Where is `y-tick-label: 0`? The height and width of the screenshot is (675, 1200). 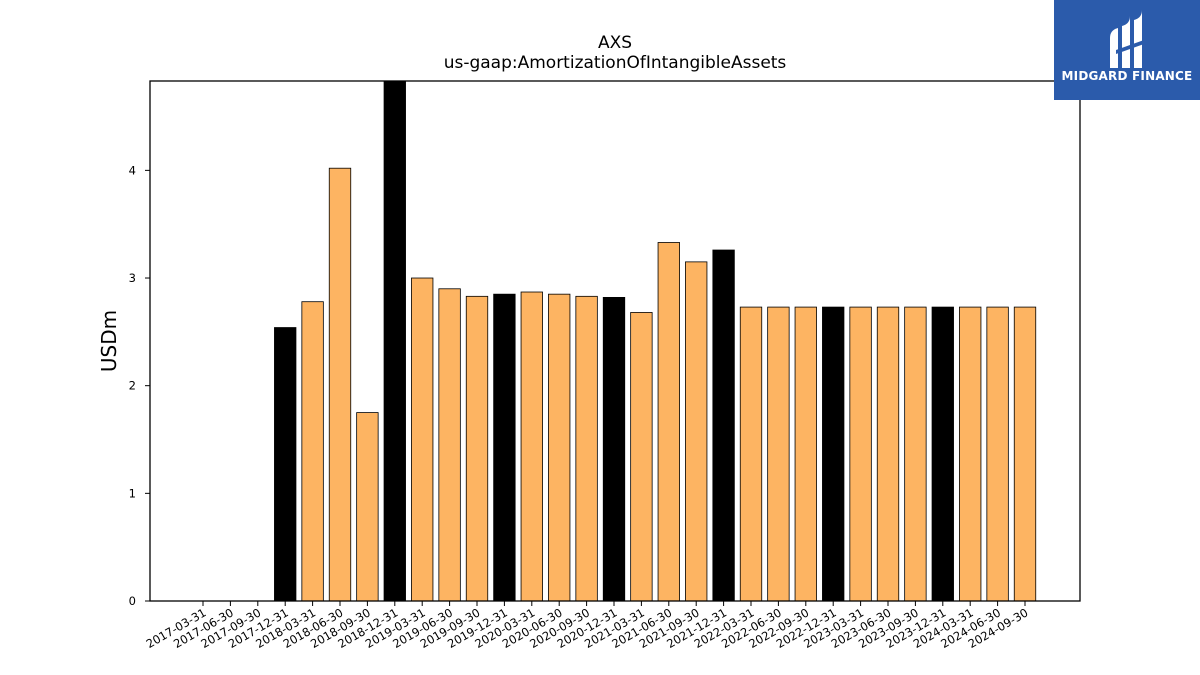 y-tick-label: 0 is located at coordinates (132, 601).